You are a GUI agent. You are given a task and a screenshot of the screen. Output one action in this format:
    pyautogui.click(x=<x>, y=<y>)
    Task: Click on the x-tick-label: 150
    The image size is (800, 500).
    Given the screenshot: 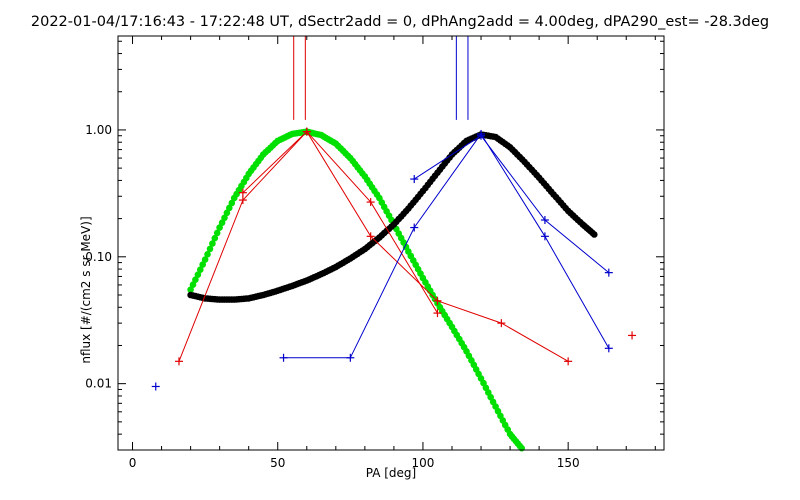 What is the action you would take?
    pyautogui.click(x=568, y=463)
    